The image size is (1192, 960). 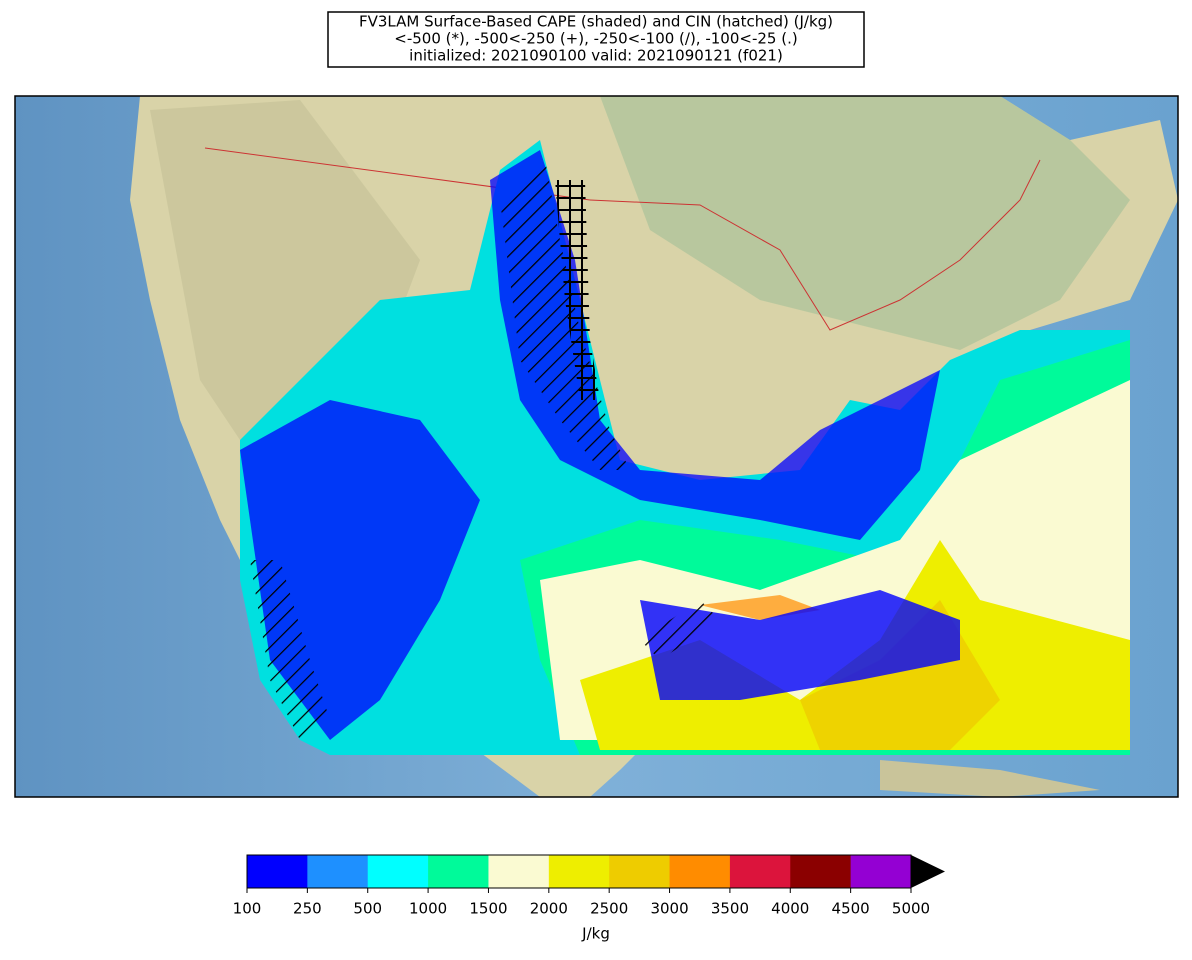 I want to click on border, so click(x=815, y=245).